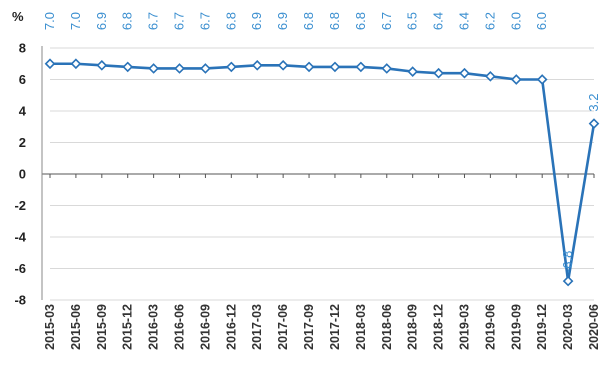 Image resolution: width=601 pixels, height=371 pixels. Describe the element at coordinates (128, 327) in the screenshot. I see `x-tick-label: 2015-12` at that location.